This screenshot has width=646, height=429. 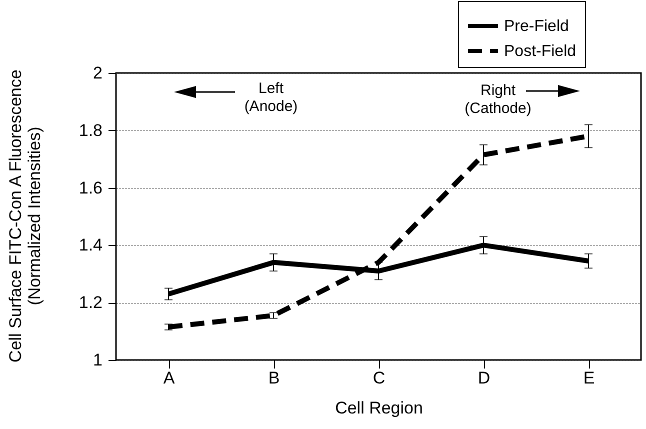 I want to click on y-tick-label: 1.4, so click(x=90, y=245).